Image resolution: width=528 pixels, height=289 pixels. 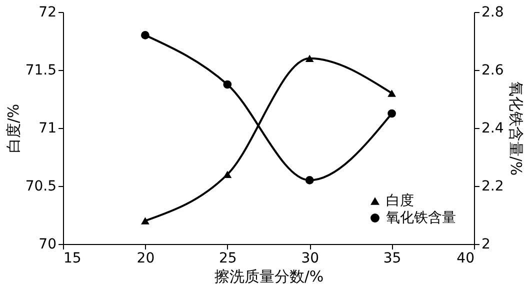 What do you see at coordinates (493, 186) in the screenshot?
I see `y2-tick-label: 2.2` at bounding box center [493, 186].